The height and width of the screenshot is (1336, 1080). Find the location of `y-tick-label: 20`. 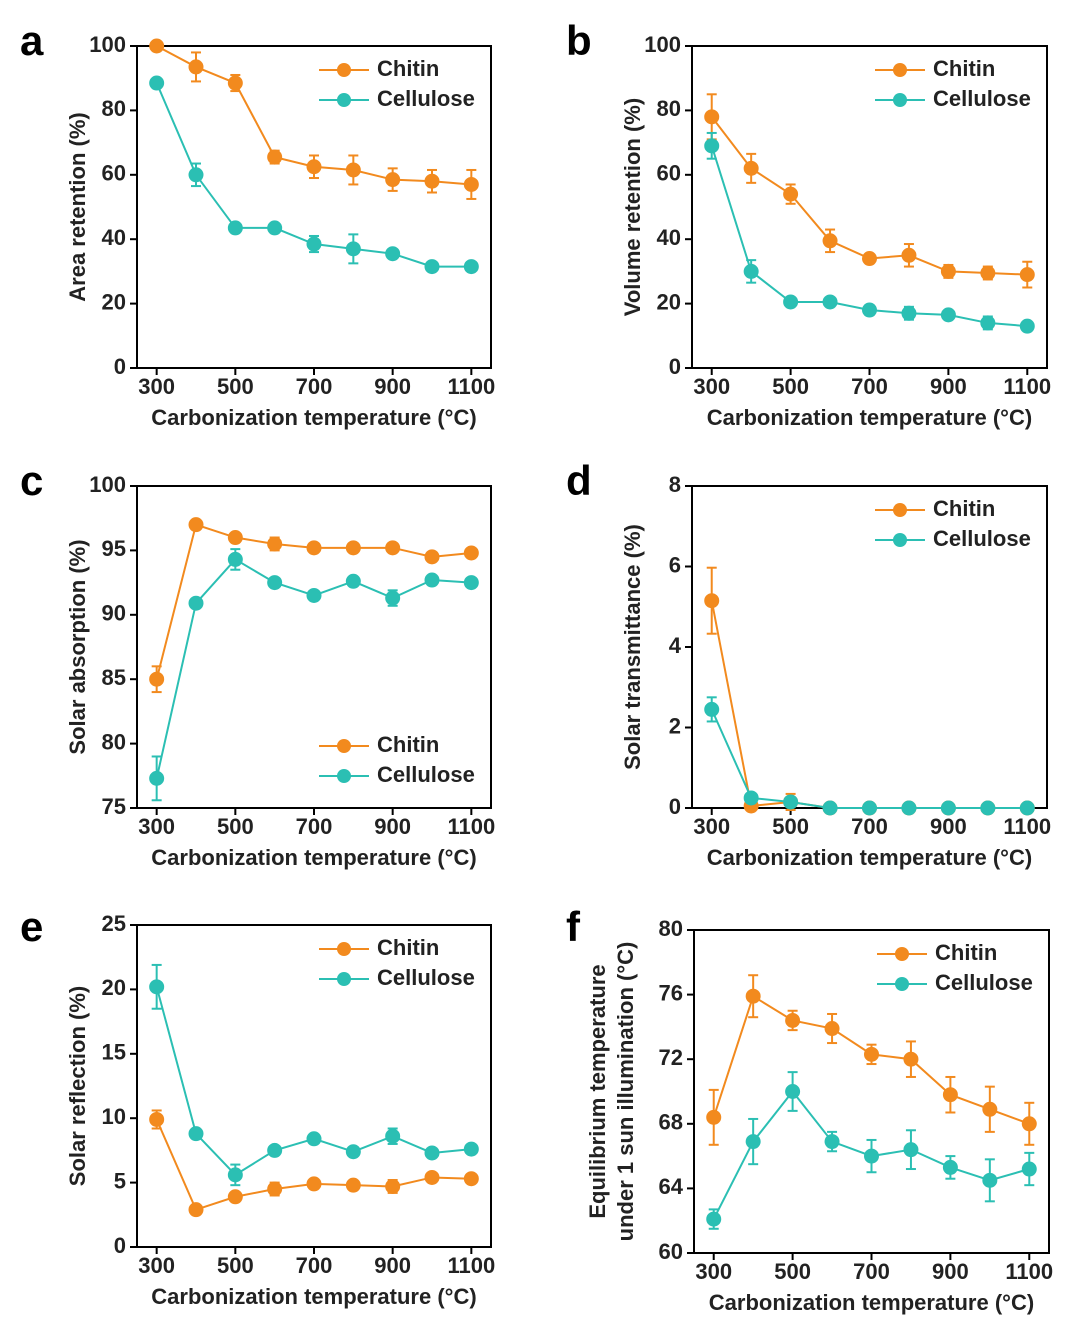

y-tick-label: 20 is located at coordinates (114, 301).